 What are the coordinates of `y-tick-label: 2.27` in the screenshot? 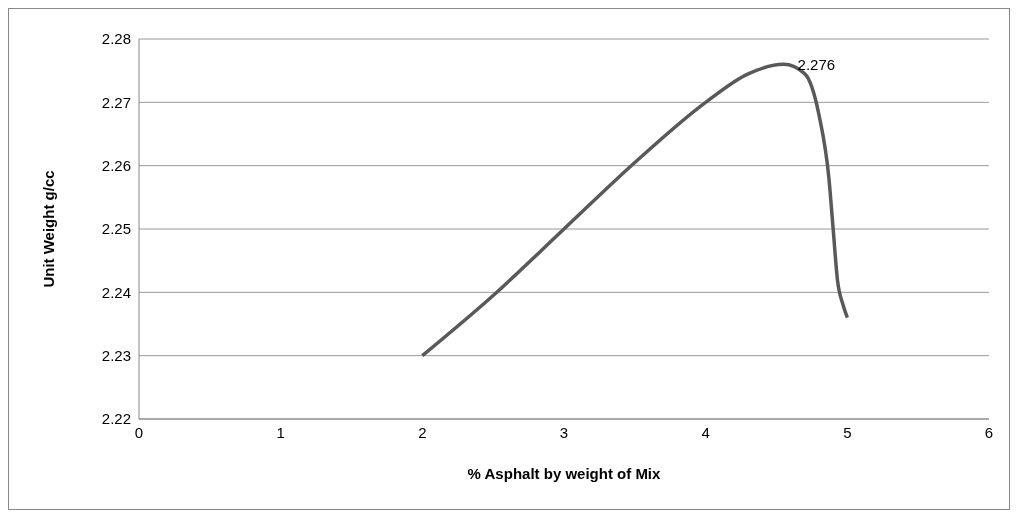 It's located at (116, 102).